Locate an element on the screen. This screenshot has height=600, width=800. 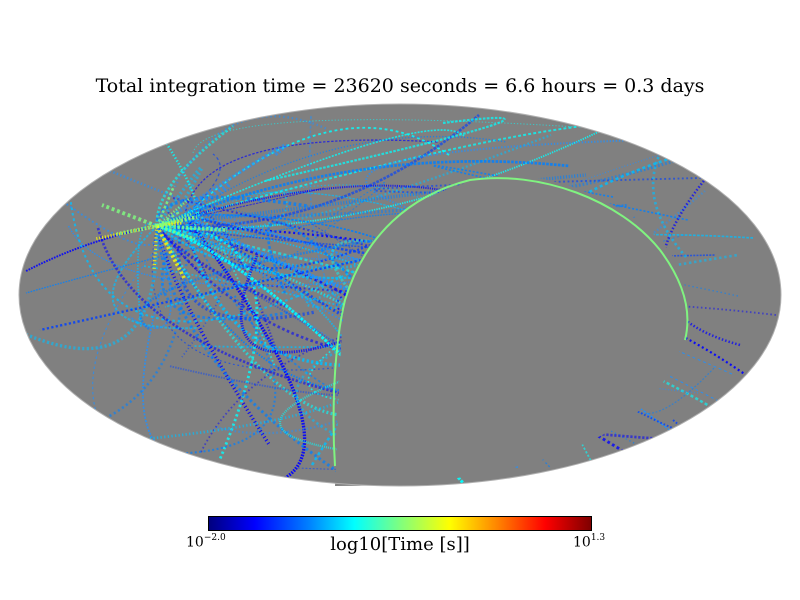
colorbar-max-tick: 101.3 is located at coordinates (589, 542).